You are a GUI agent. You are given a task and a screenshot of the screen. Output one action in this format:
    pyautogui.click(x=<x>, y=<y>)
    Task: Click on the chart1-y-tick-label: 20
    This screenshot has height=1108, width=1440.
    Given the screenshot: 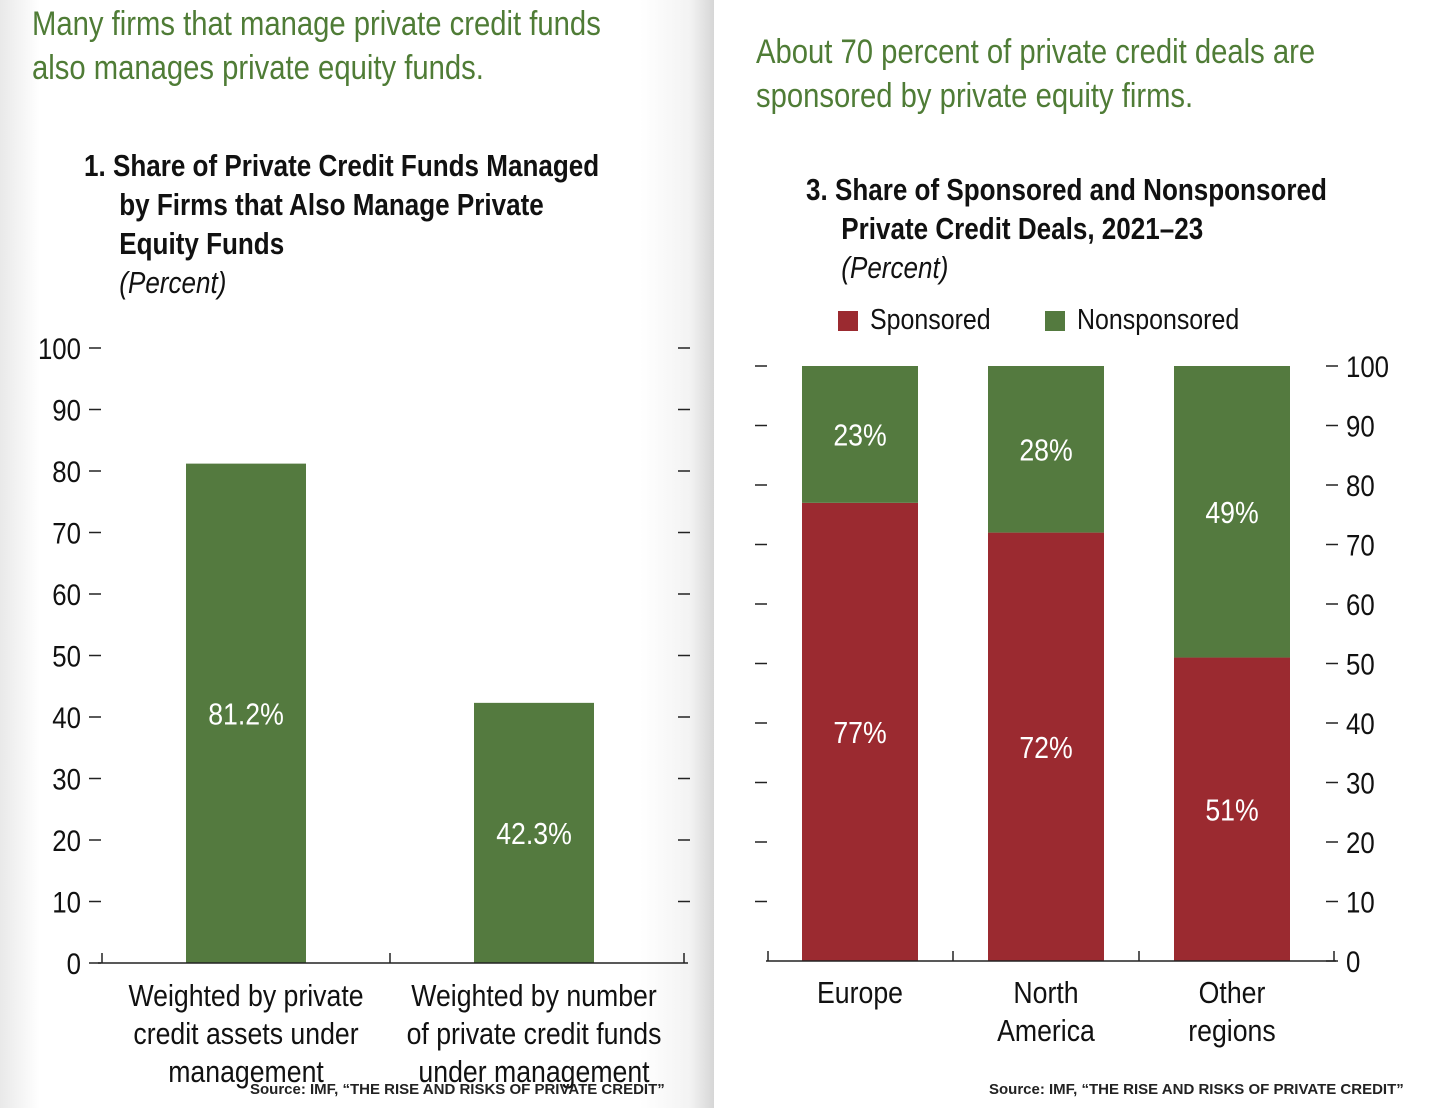 What is the action you would take?
    pyautogui.click(x=66, y=840)
    